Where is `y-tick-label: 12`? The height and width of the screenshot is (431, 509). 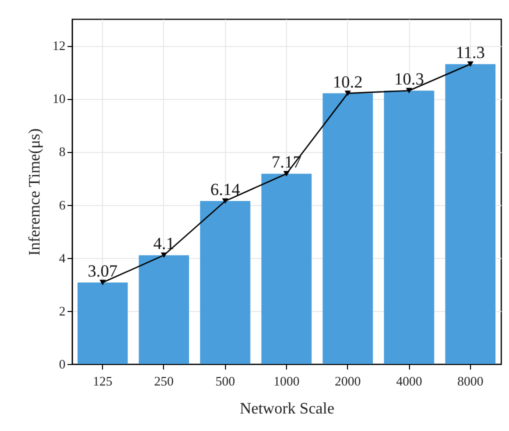
y-tick-label: 12 is located at coordinates (59, 46).